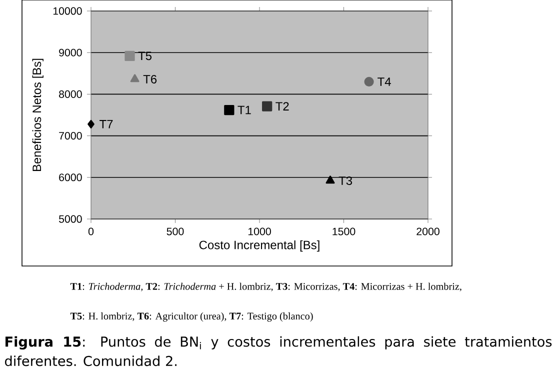  What do you see at coordinates (175, 232) in the screenshot?
I see `x-tick-label: 500` at bounding box center [175, 232].